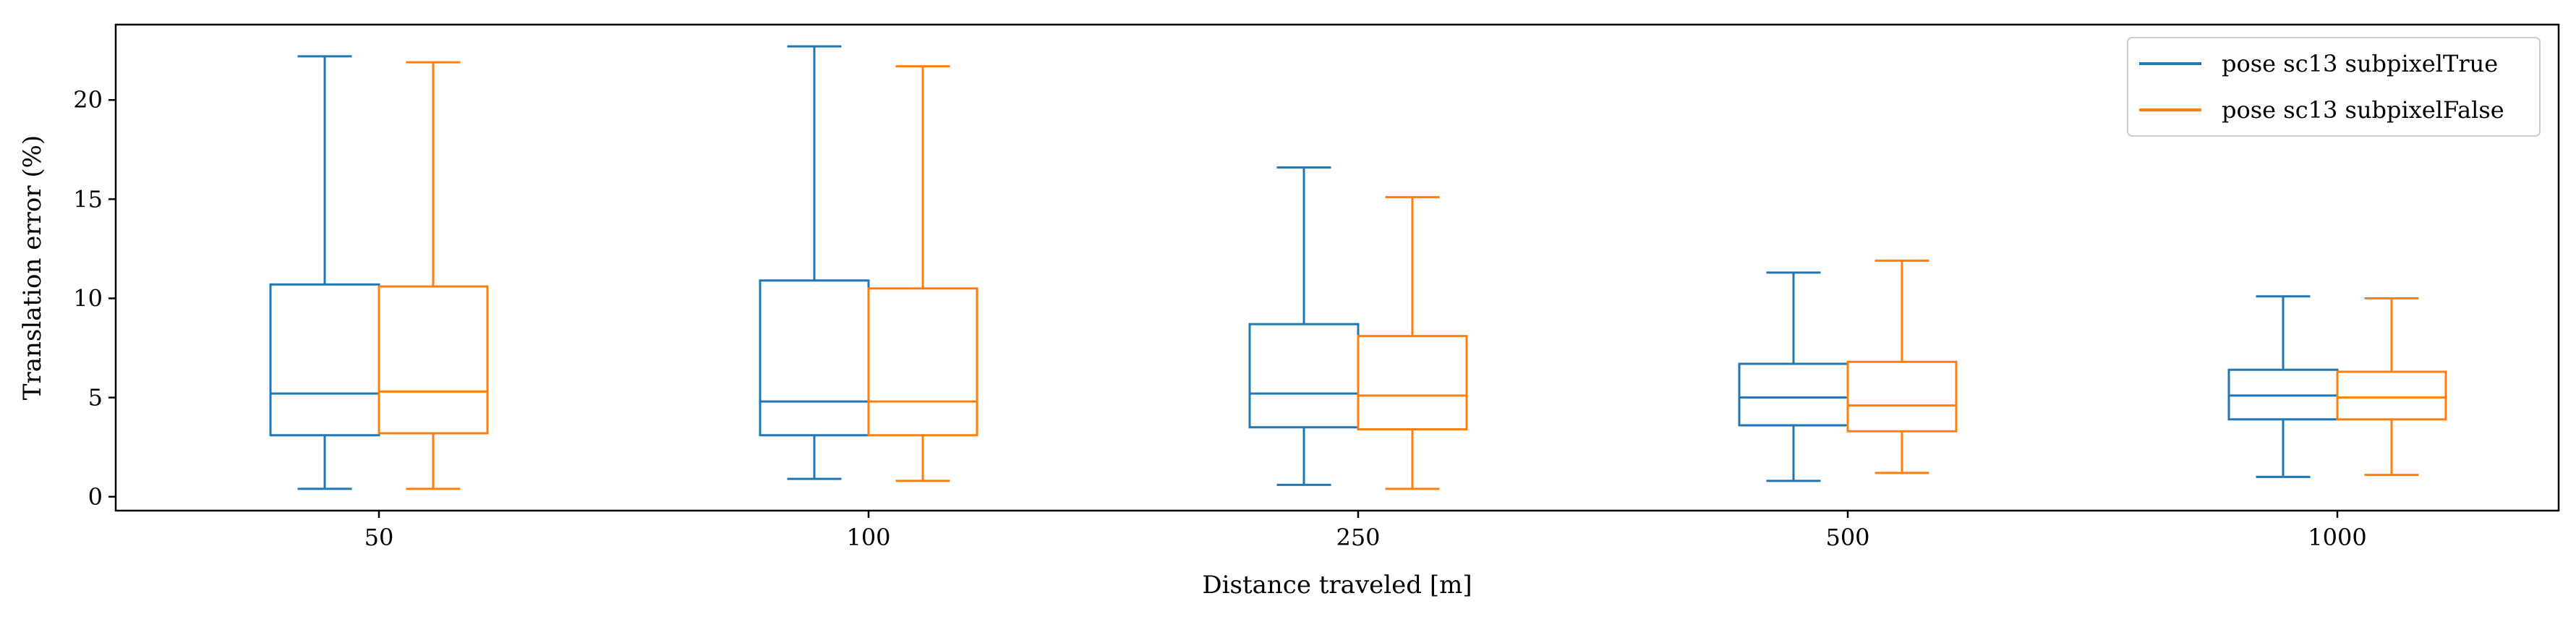 This screenshot has width=2576, height=622. I want to click on x-tick-label: 500, so click(1847, 537).